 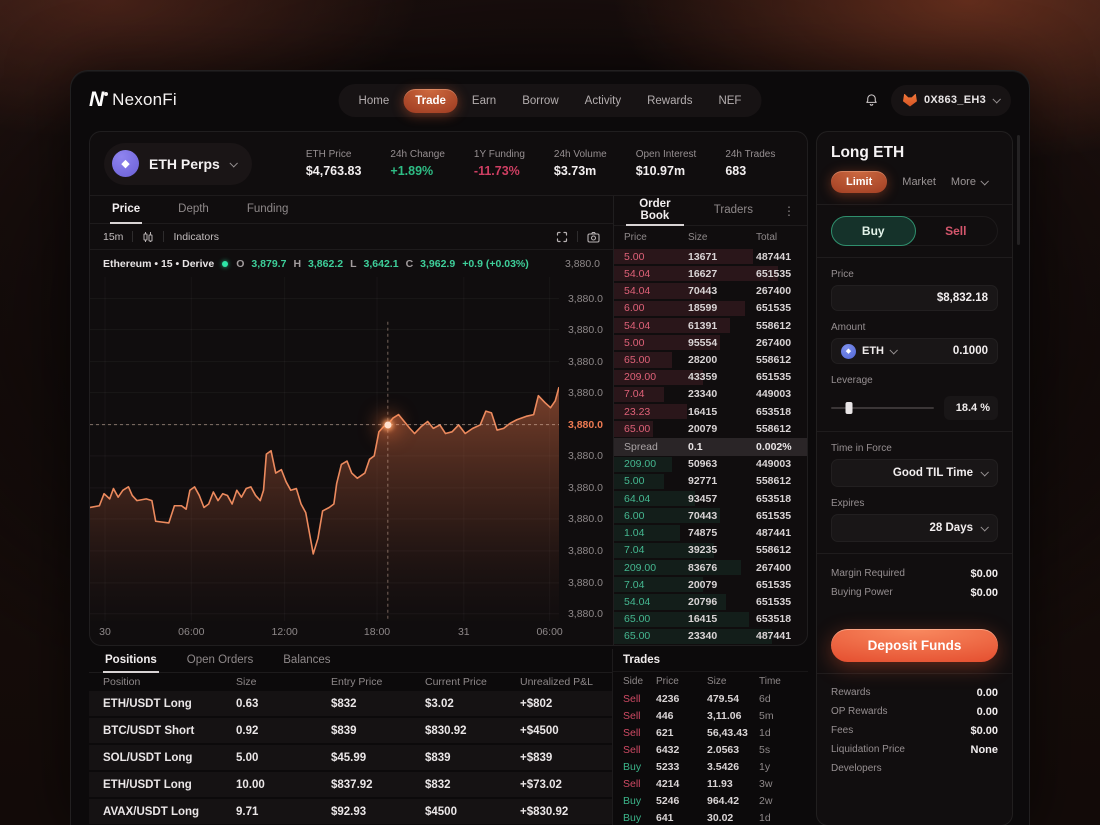 I want to click on deposit-funds-button: Deposit Funds, so click(x=914, y=645).